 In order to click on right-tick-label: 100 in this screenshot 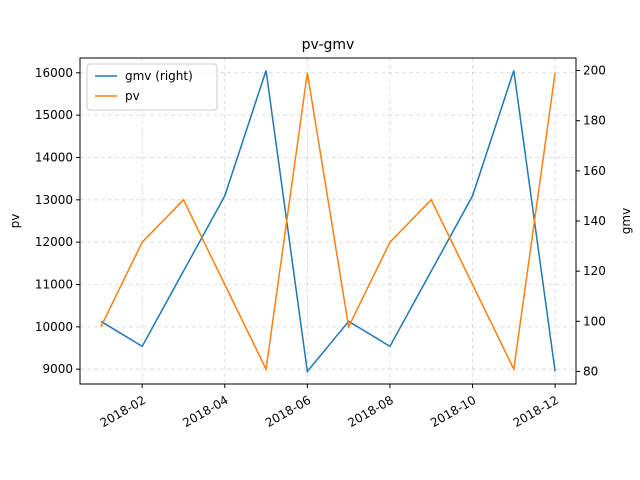, I will do `click(594, 321)`.